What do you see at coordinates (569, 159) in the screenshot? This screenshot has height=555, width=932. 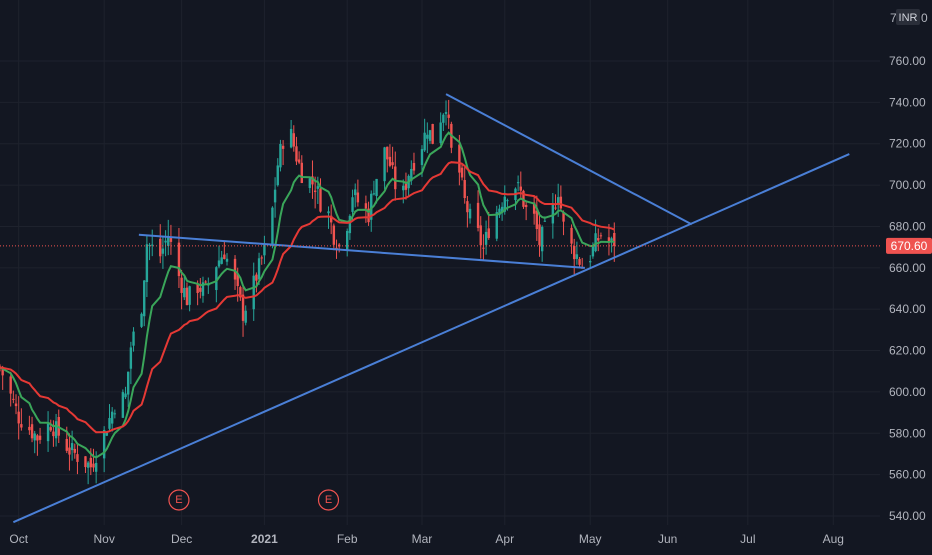 I see `trendline-descending-resistance` at bounding box center [569, 159].